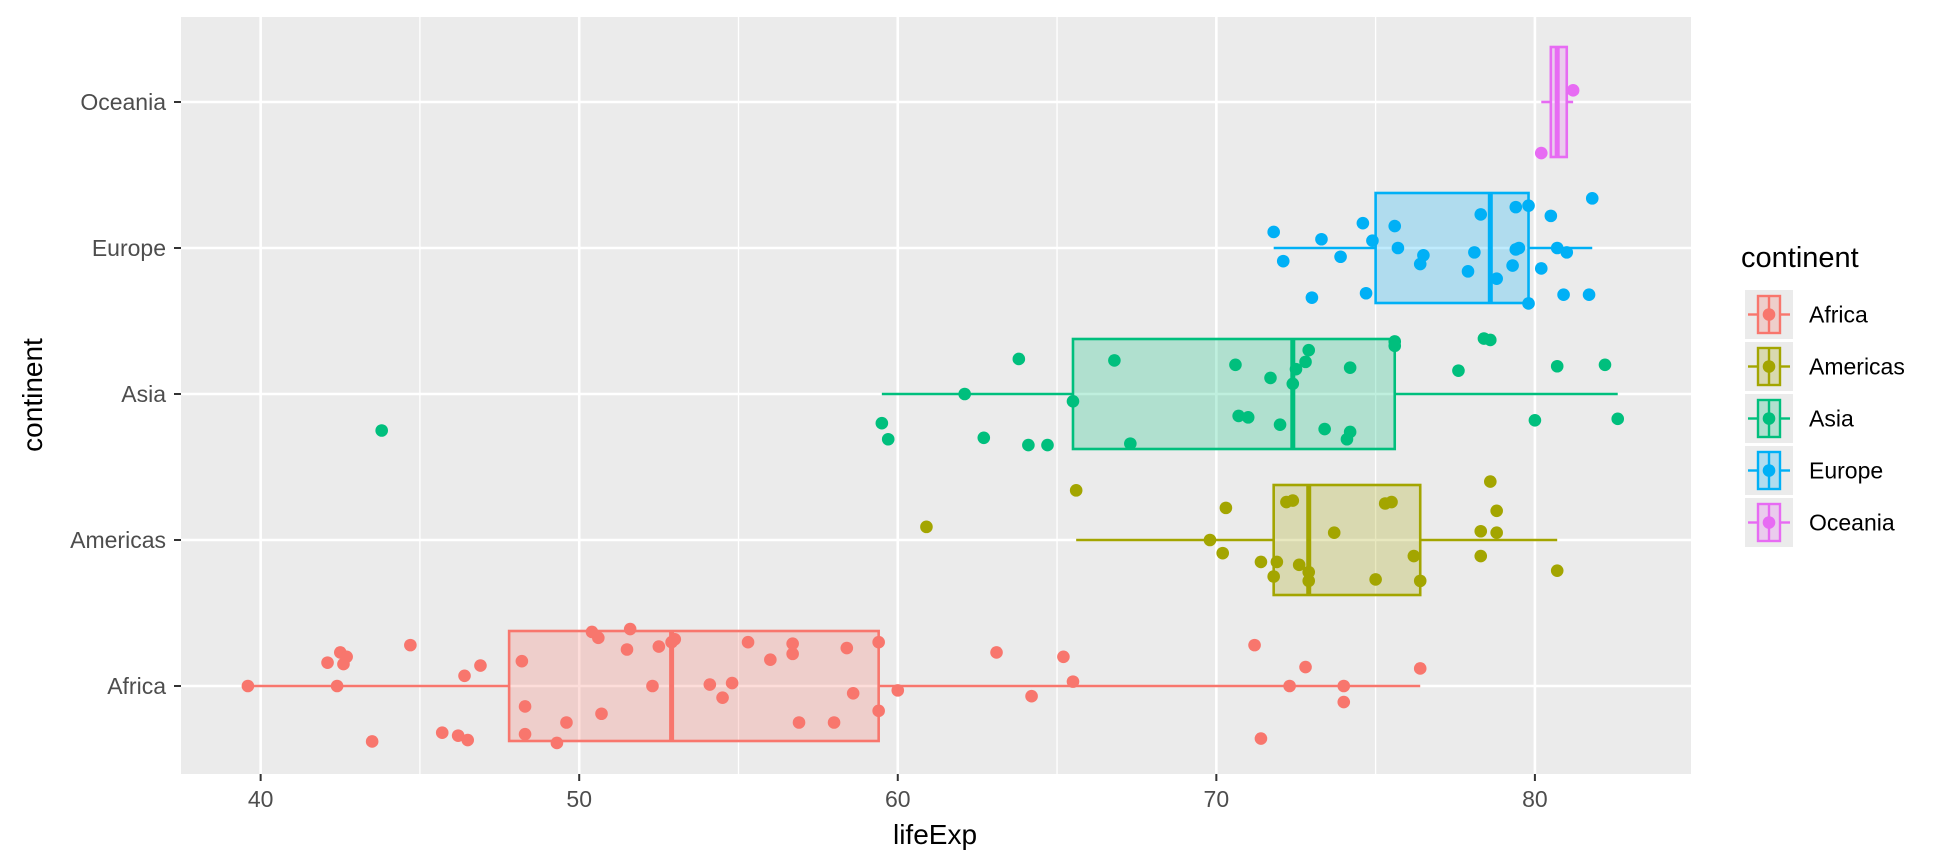 Image resolution: width=1944 pixels, height=864 pixels. What do you see at coordinates (136, 686) in the screenshot?
I see `y-tick-label: Africa` at bounding box center [136, 686].